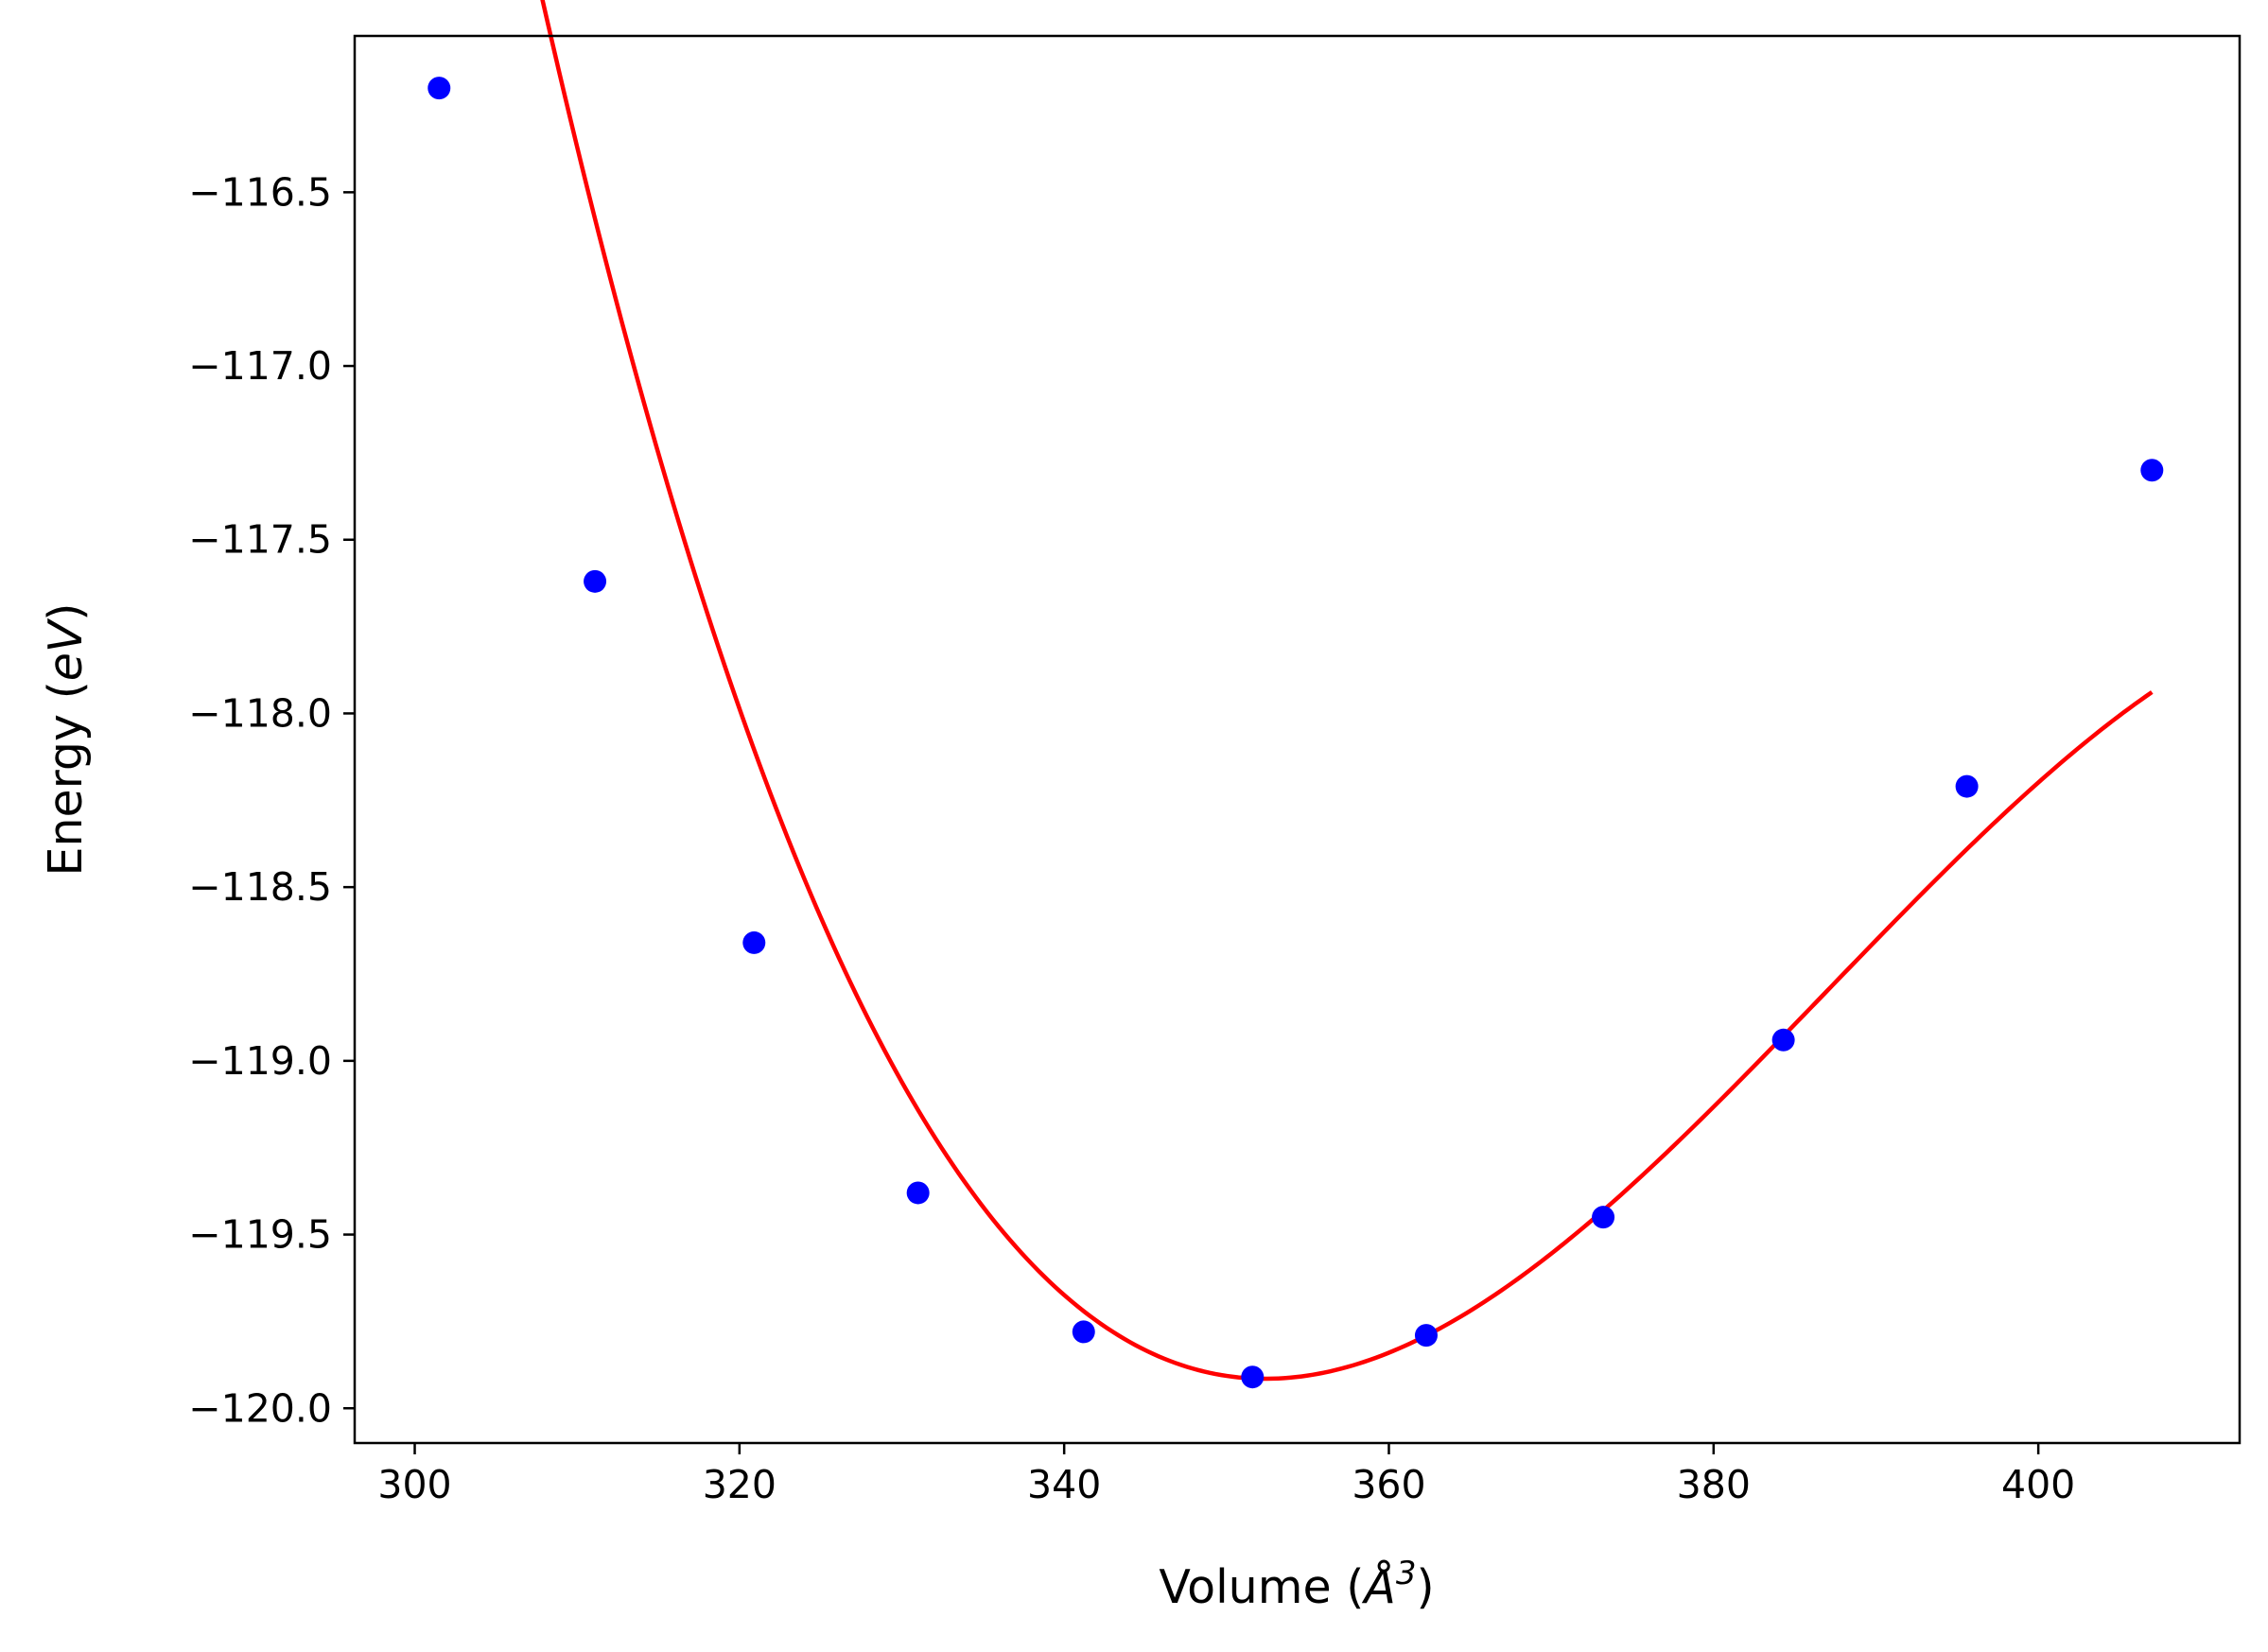  I want to click on y-axis-label: Energy (eV), so click(66, 739).